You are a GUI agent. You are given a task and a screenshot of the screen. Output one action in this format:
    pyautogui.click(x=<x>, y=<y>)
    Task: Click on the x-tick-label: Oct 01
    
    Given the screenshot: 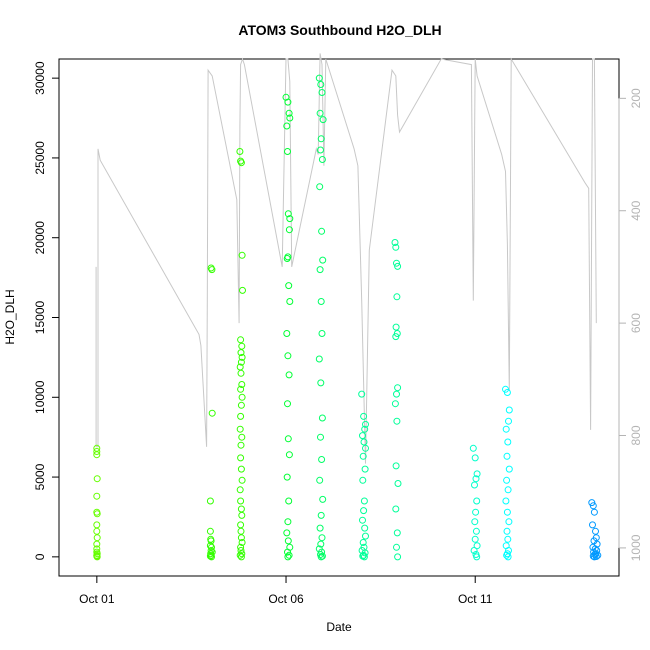 What is the action you would take?
    pyautogui.click(x=97, y=599)
    